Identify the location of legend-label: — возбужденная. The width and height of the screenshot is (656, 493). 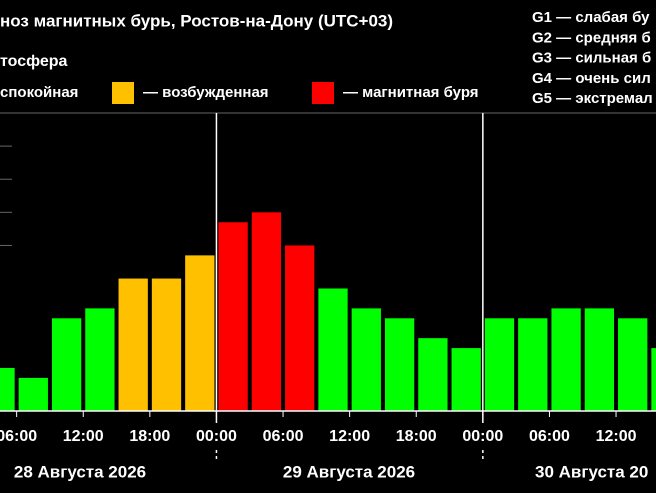
(206, 92).